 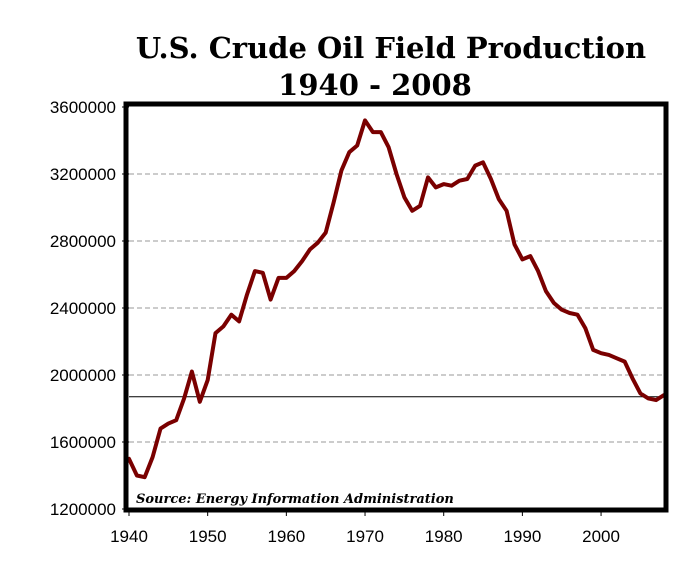 What do you see at coordinates (208, 536) in the screenshot?
I see `x-tick-label: 1950` at bounding box center [208, 536].